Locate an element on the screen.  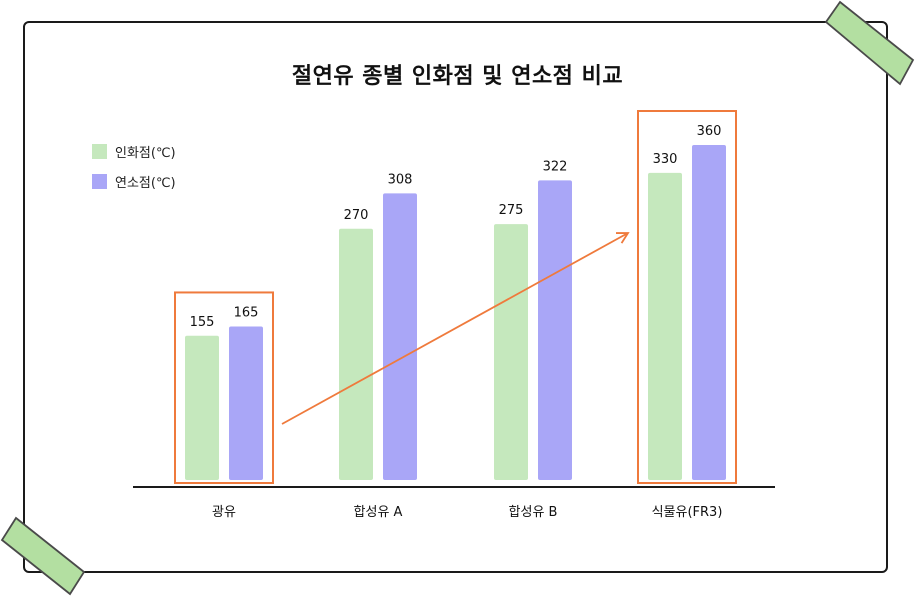
legend-item-flash-point: 인화점(℃) is located at coordinates (134, 151).